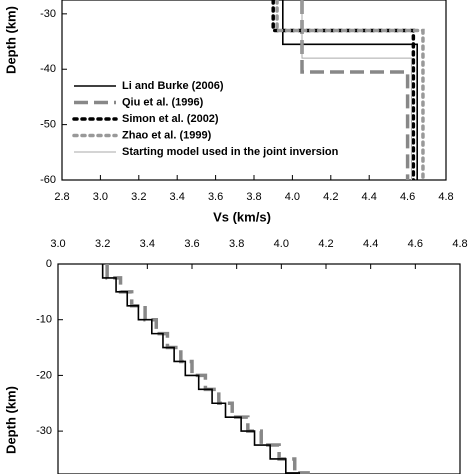 This screenshot has width=474, height=474. I want to click on legend-label: Qiu et al. (1996), so click(163, 102).